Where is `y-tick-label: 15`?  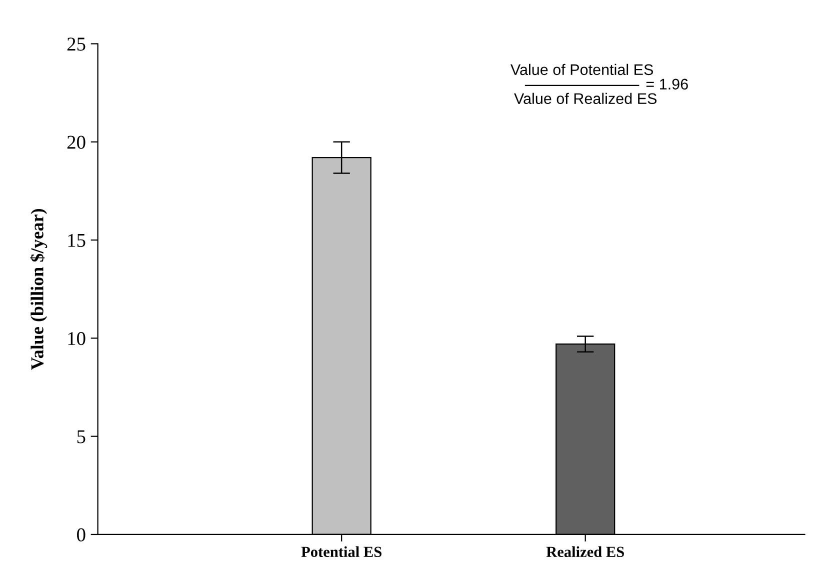
y-tick-label: 15 is located at coordinates (77, 240).